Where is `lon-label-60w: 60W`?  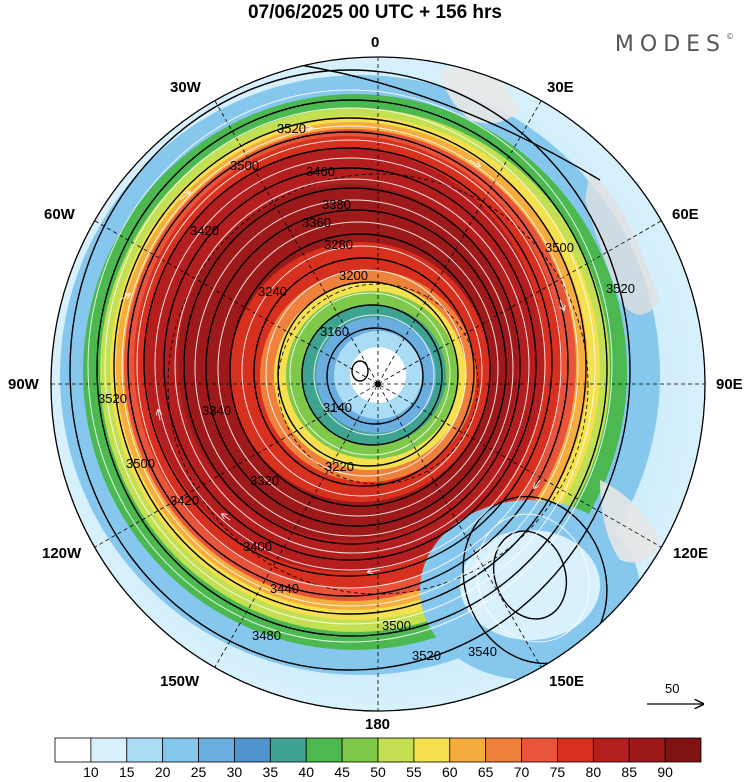
lon-label-60w: 60W is located at coordinates (59, 214).